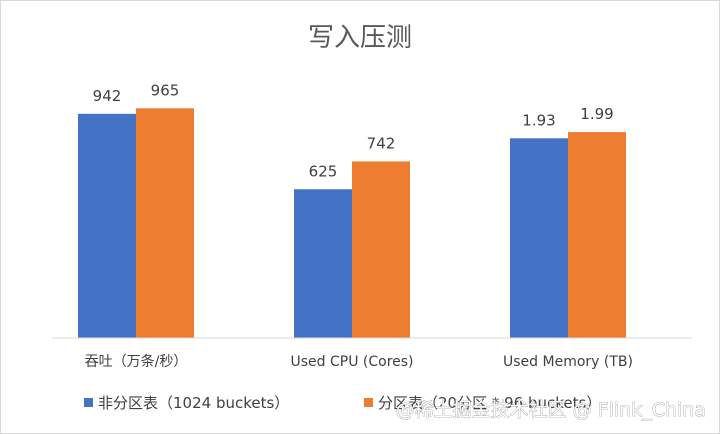 The image size is (720, 434). I want to click on data-label-1-3: 1.93, so click(538, 120).